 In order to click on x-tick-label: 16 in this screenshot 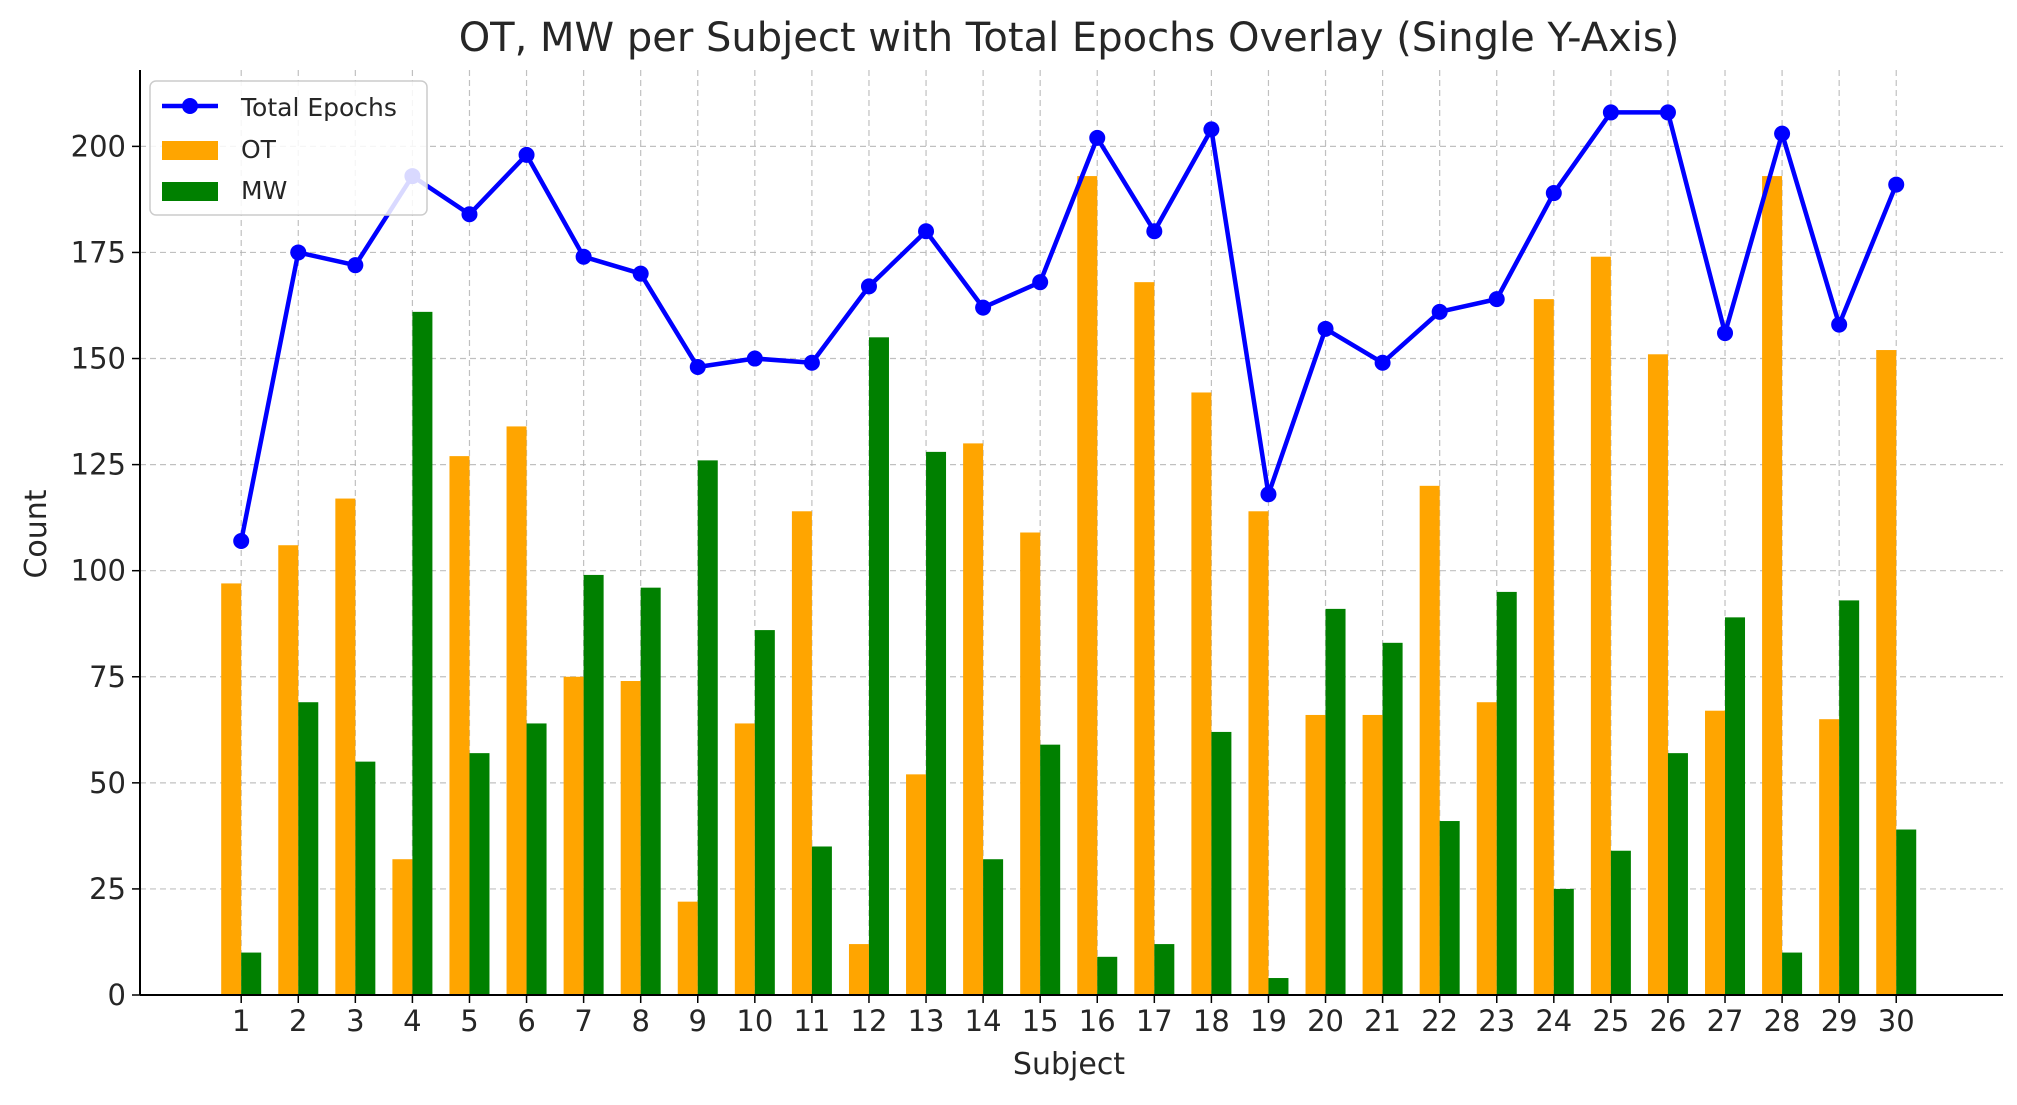, I will do `click(1097, 1021)`.